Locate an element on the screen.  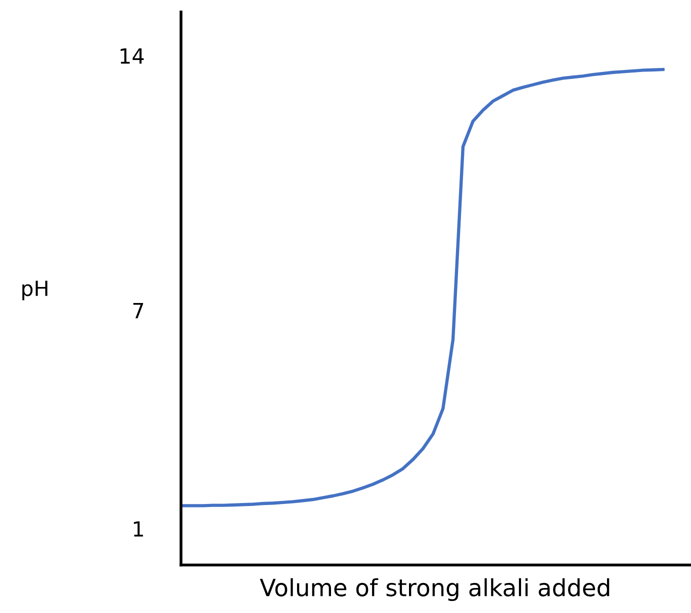
y-tick-label: 7 is located at coordinates (138, 310).